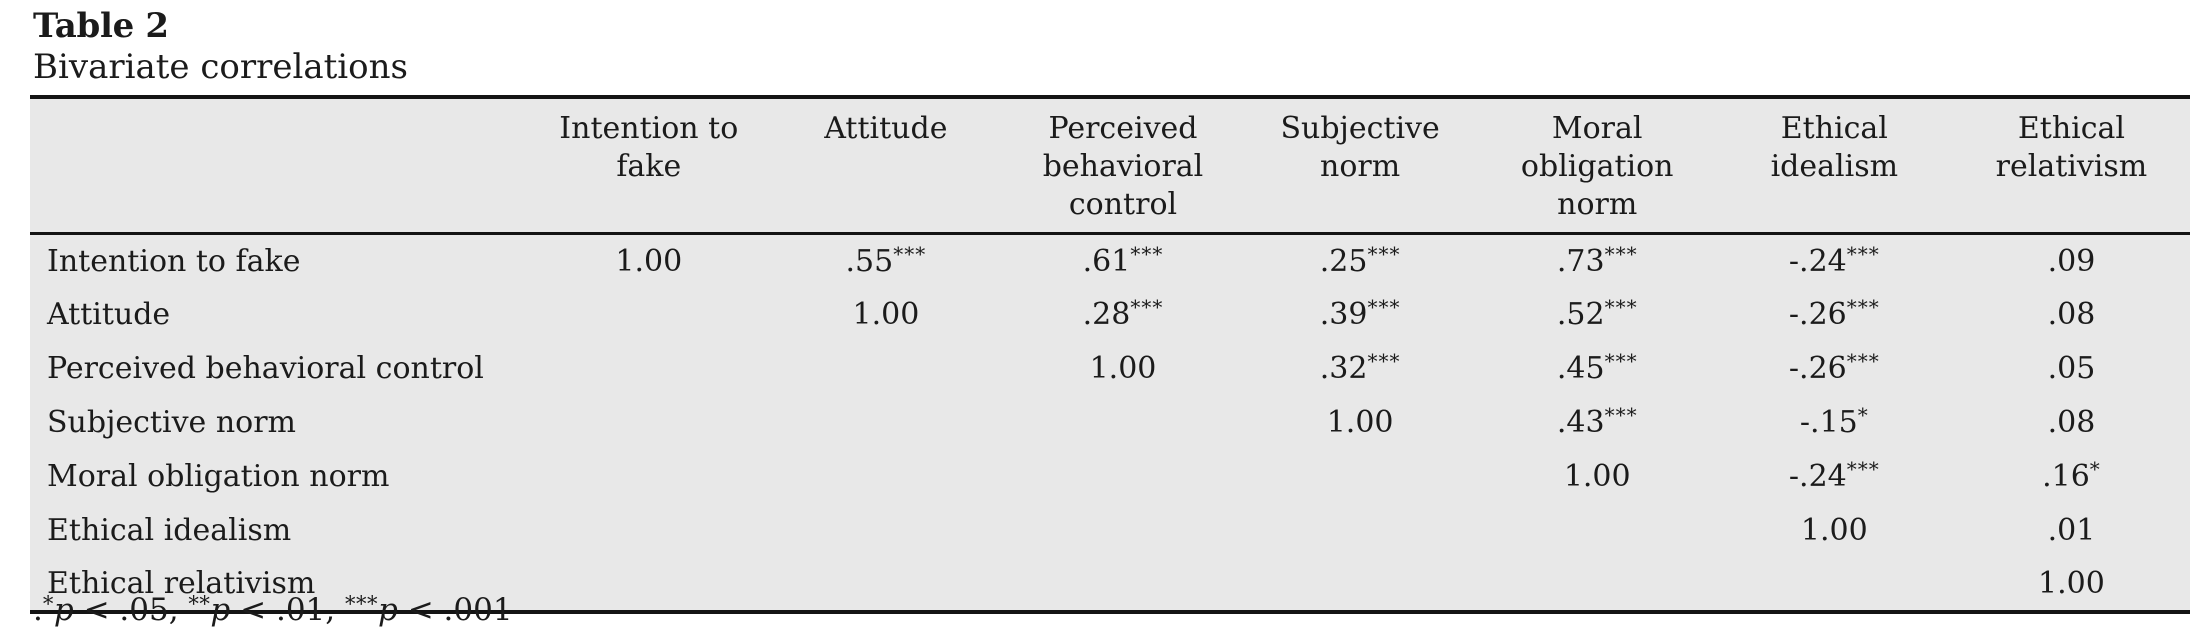  I want to click on correlation-cell: .01, so click(2071, 530).